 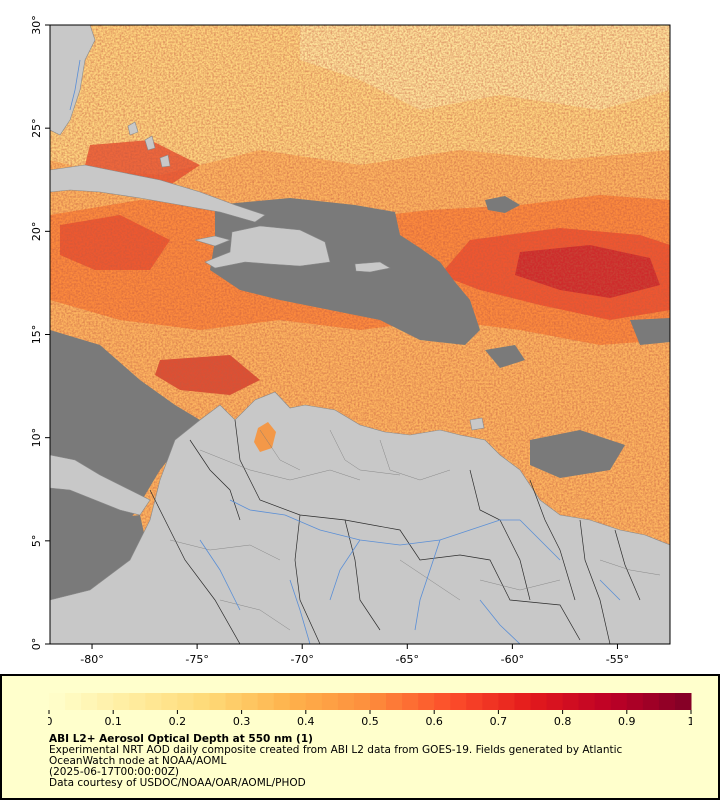 I want to click on x-axis: -80° -75° -70° -65° -60° -55°, so click(x=354, y=655).